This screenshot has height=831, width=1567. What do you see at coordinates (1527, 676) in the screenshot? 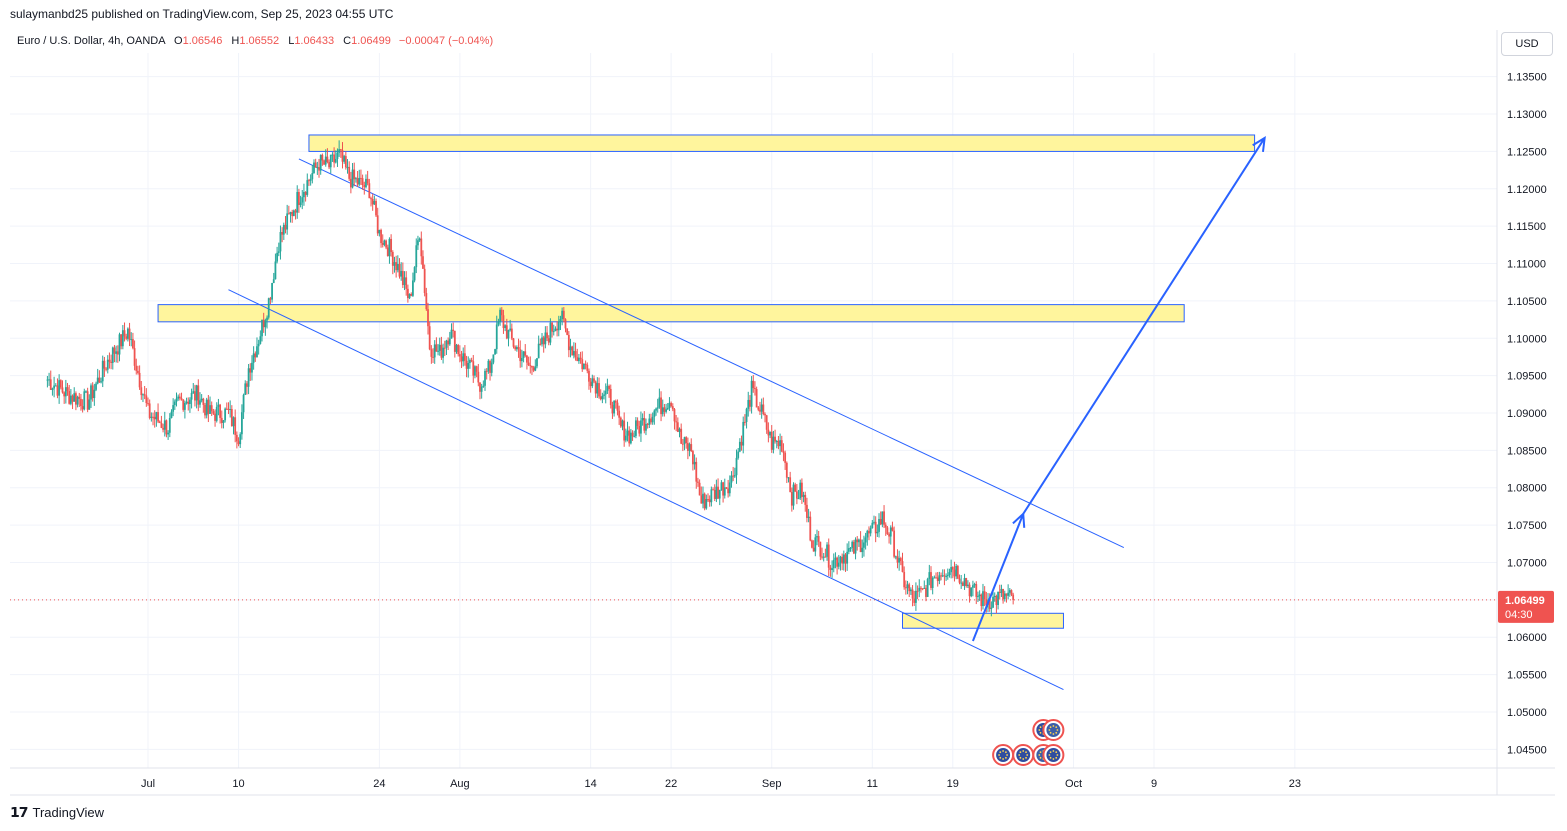
I see `y-tick-label: 1.05500` at bounding box center [1527, 676].